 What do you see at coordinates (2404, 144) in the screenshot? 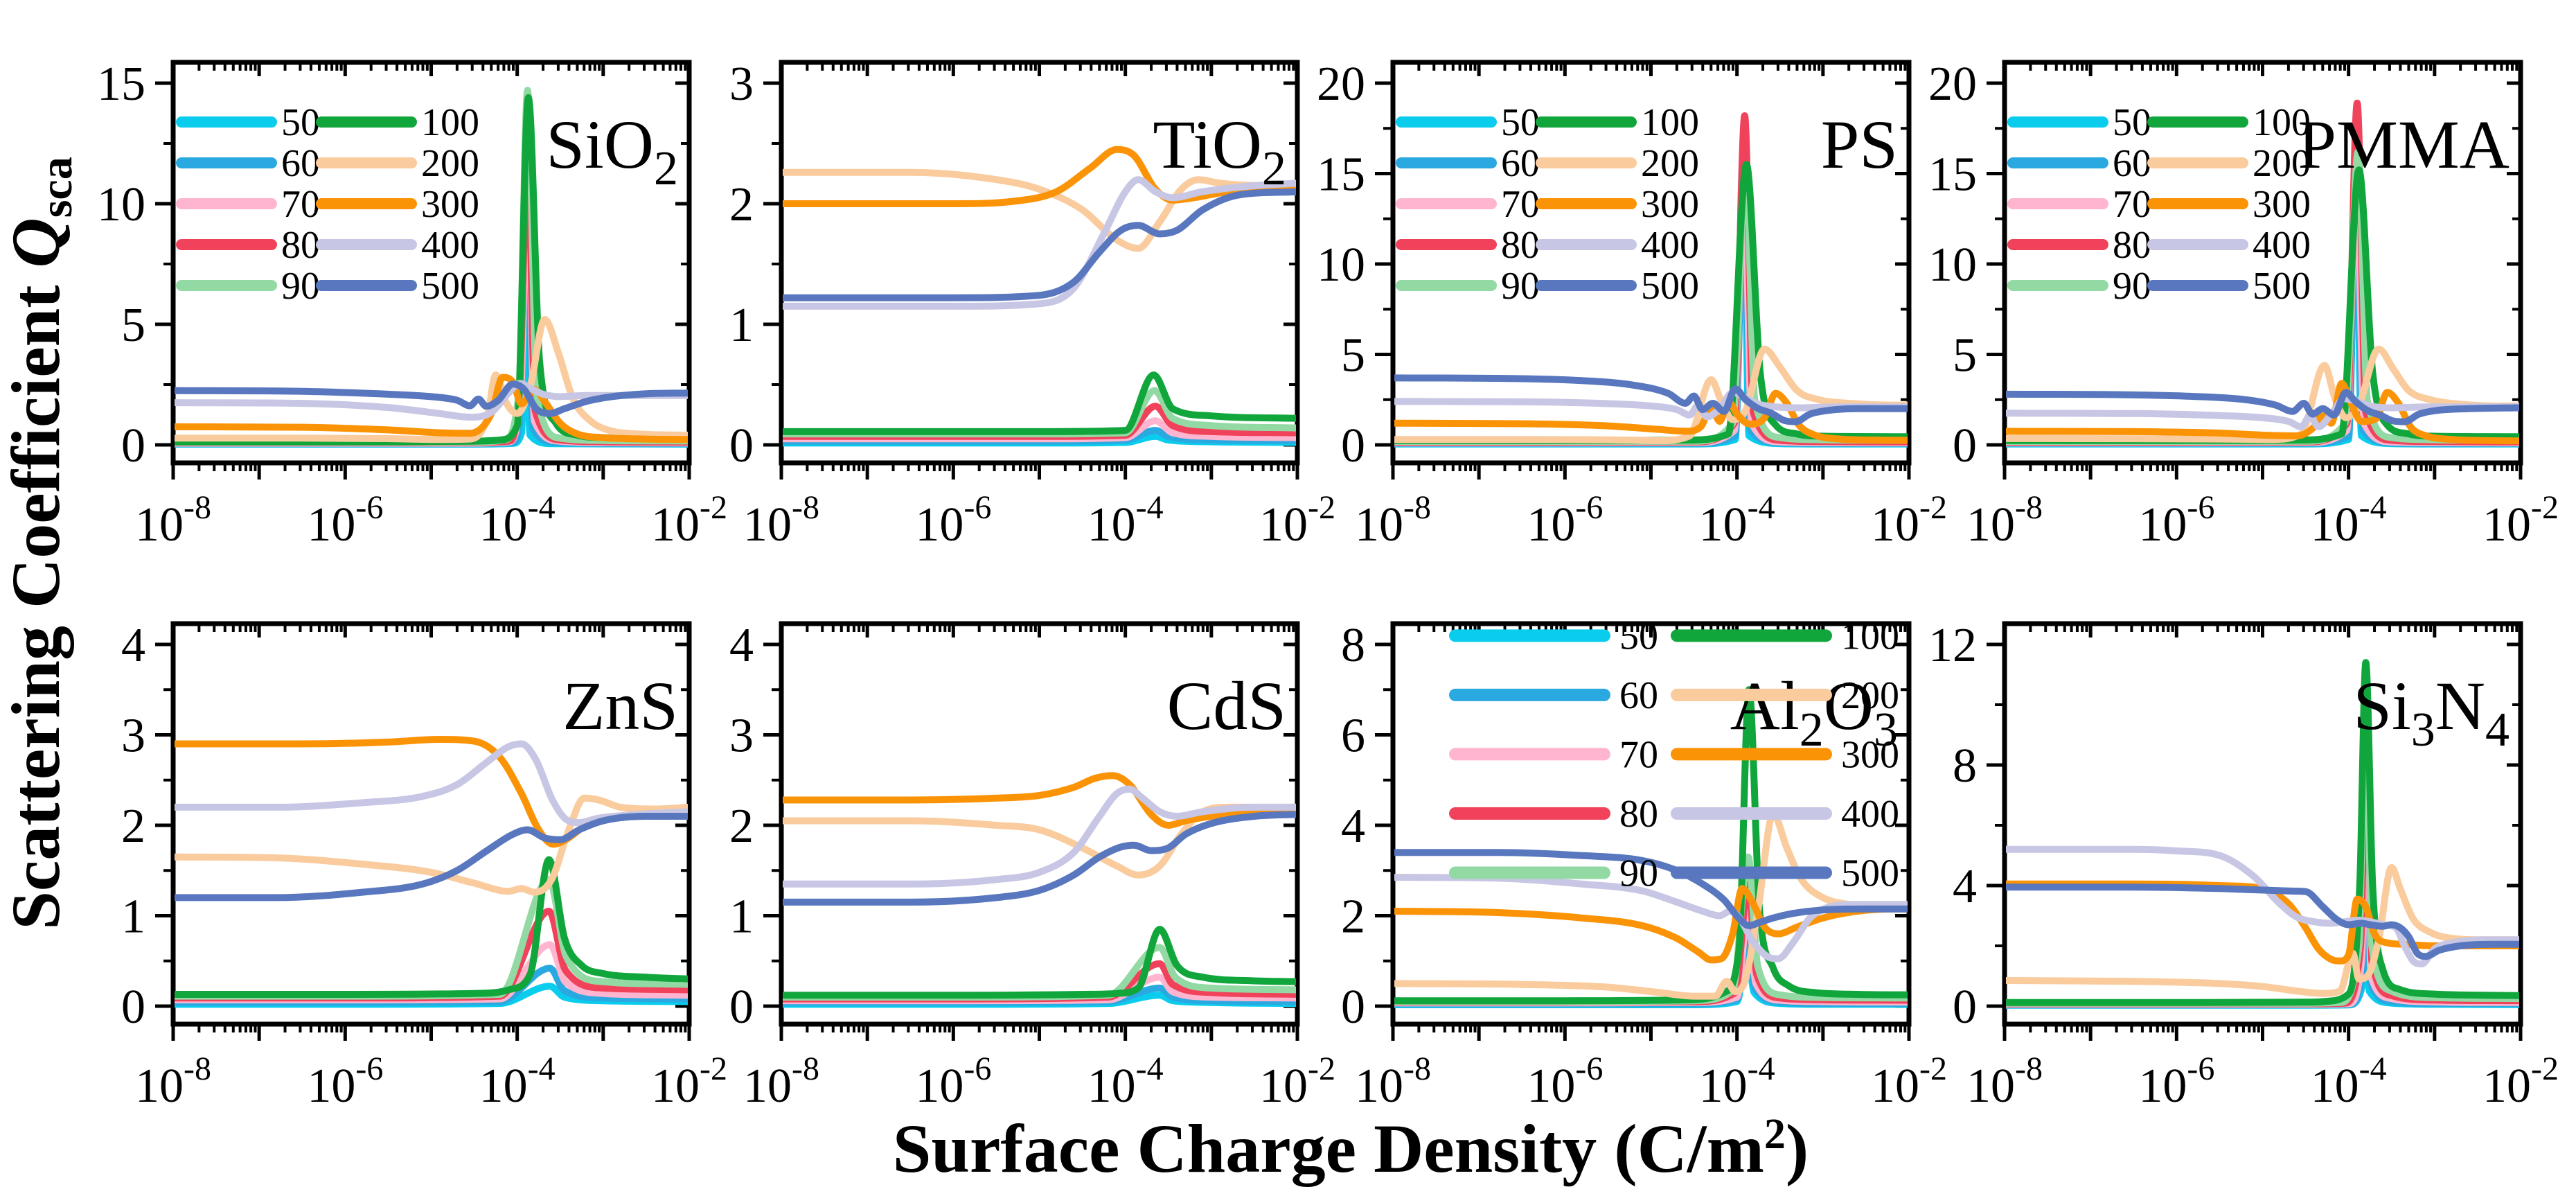
I see `subplot-title: PMMA` at bounding box center [2404, 144].